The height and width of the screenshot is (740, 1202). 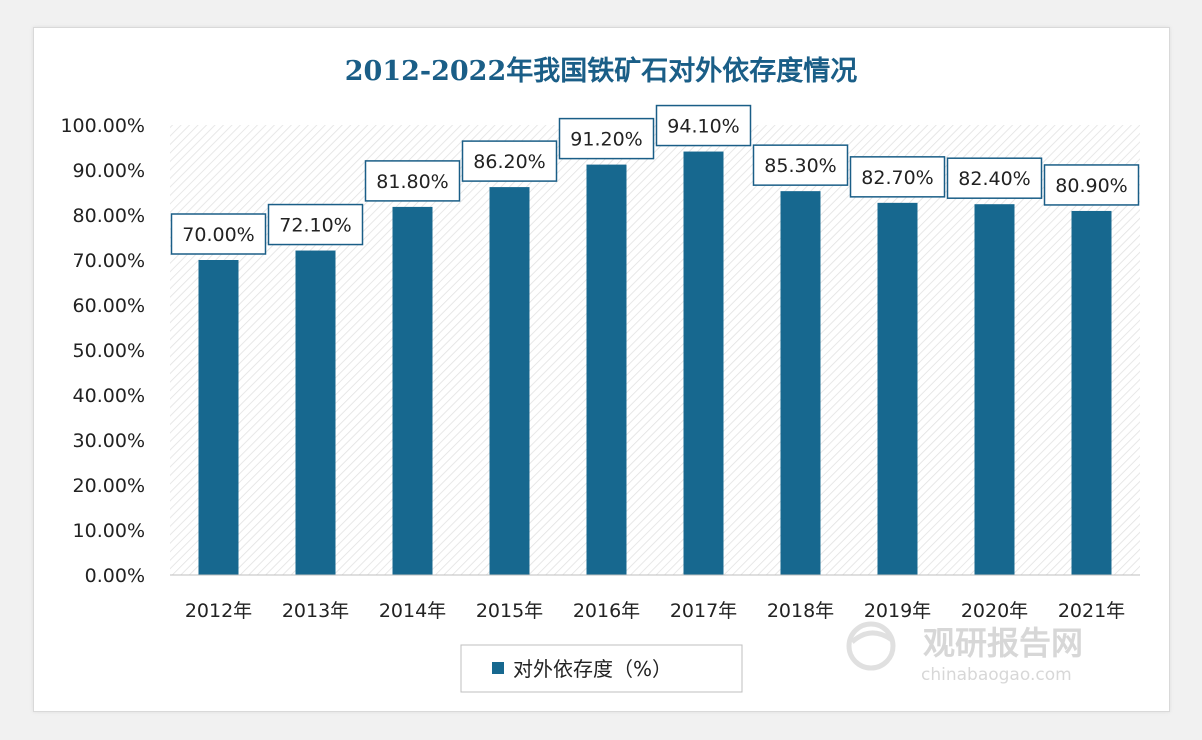 I want to click on data-label: 85.30%, so click(x=800, y=166).